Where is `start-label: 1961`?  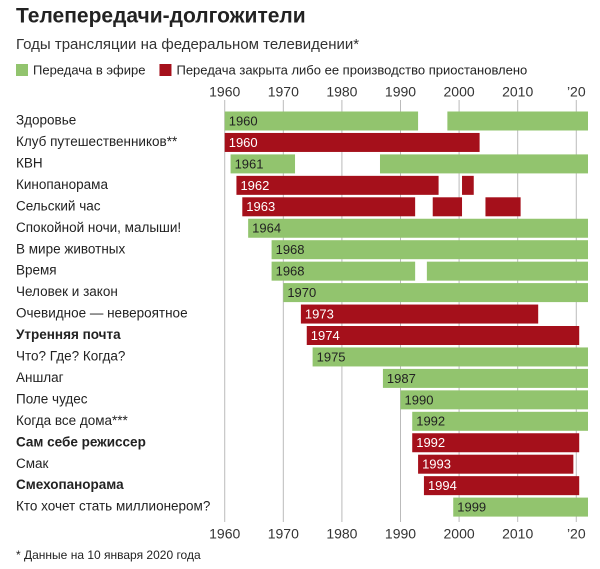 start-label: 1961 is located at coordinates (249, 163).